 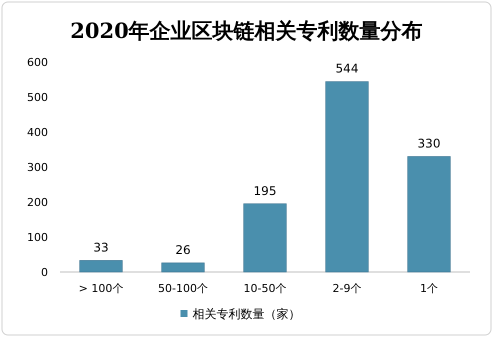 I want to click on y-tick-label: 100, so click(x=37, y=237).